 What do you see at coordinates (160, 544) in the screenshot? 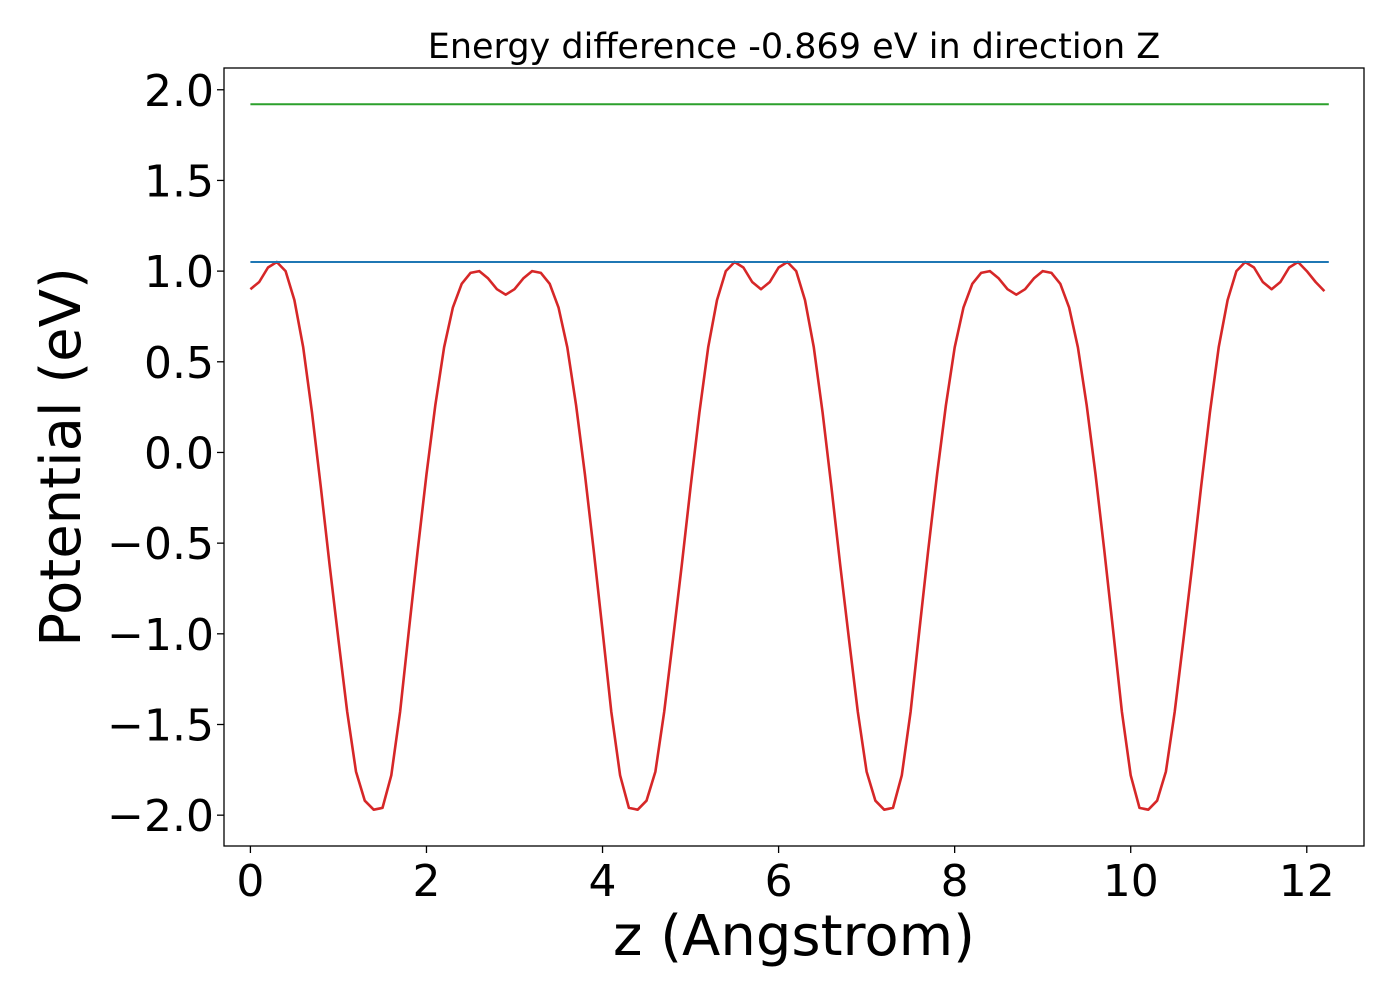
I see `y-tick-label: −0.5` at bounding box center [160, 544].